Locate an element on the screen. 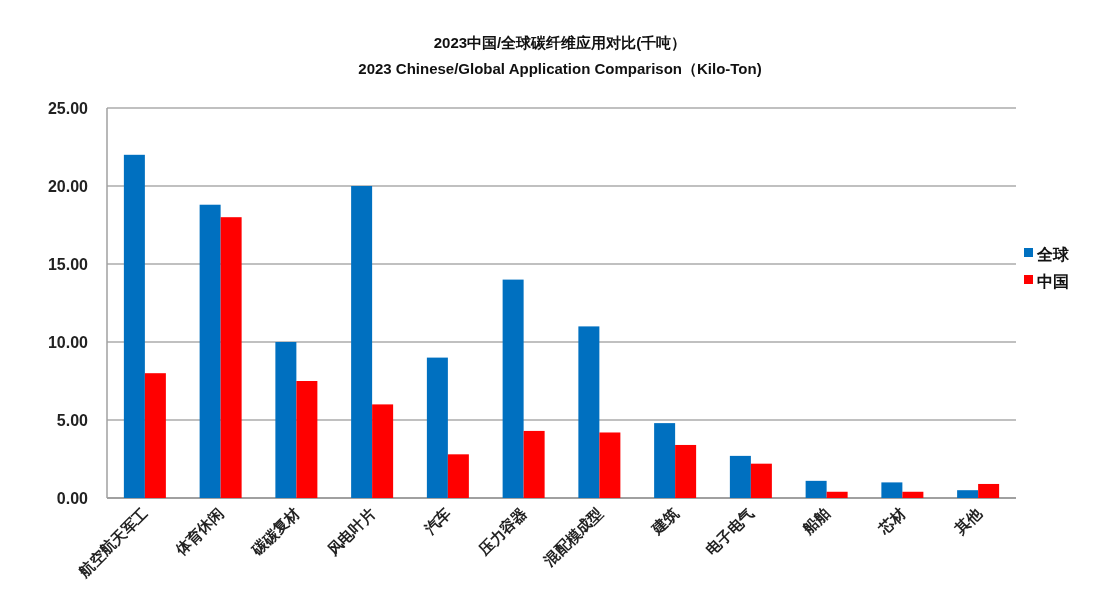 Image resolution: width=1097 pixels, height=612 pixels. y-tick-label: 0.00 is located at coordinates (72, 498).